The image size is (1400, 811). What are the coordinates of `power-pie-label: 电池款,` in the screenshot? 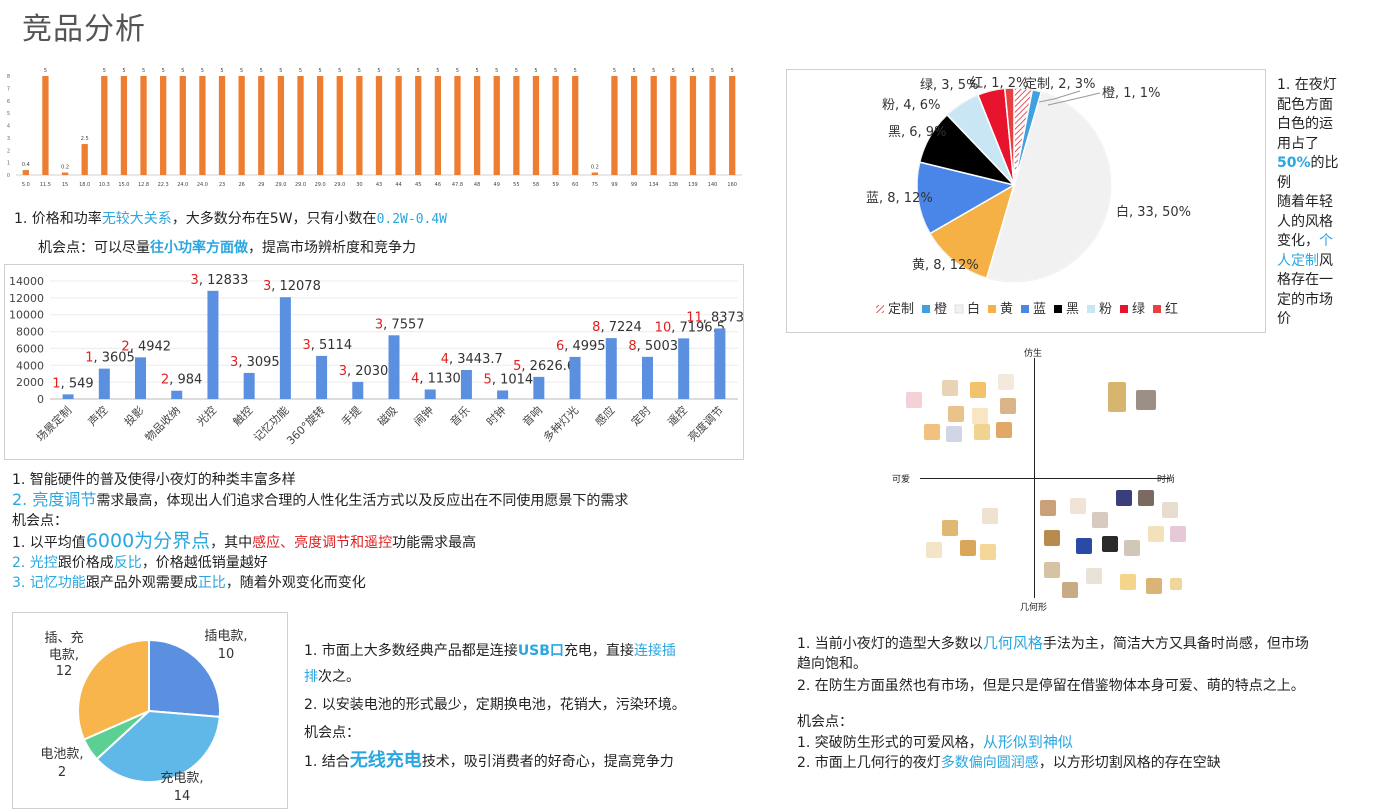 It's located at (61, 754).